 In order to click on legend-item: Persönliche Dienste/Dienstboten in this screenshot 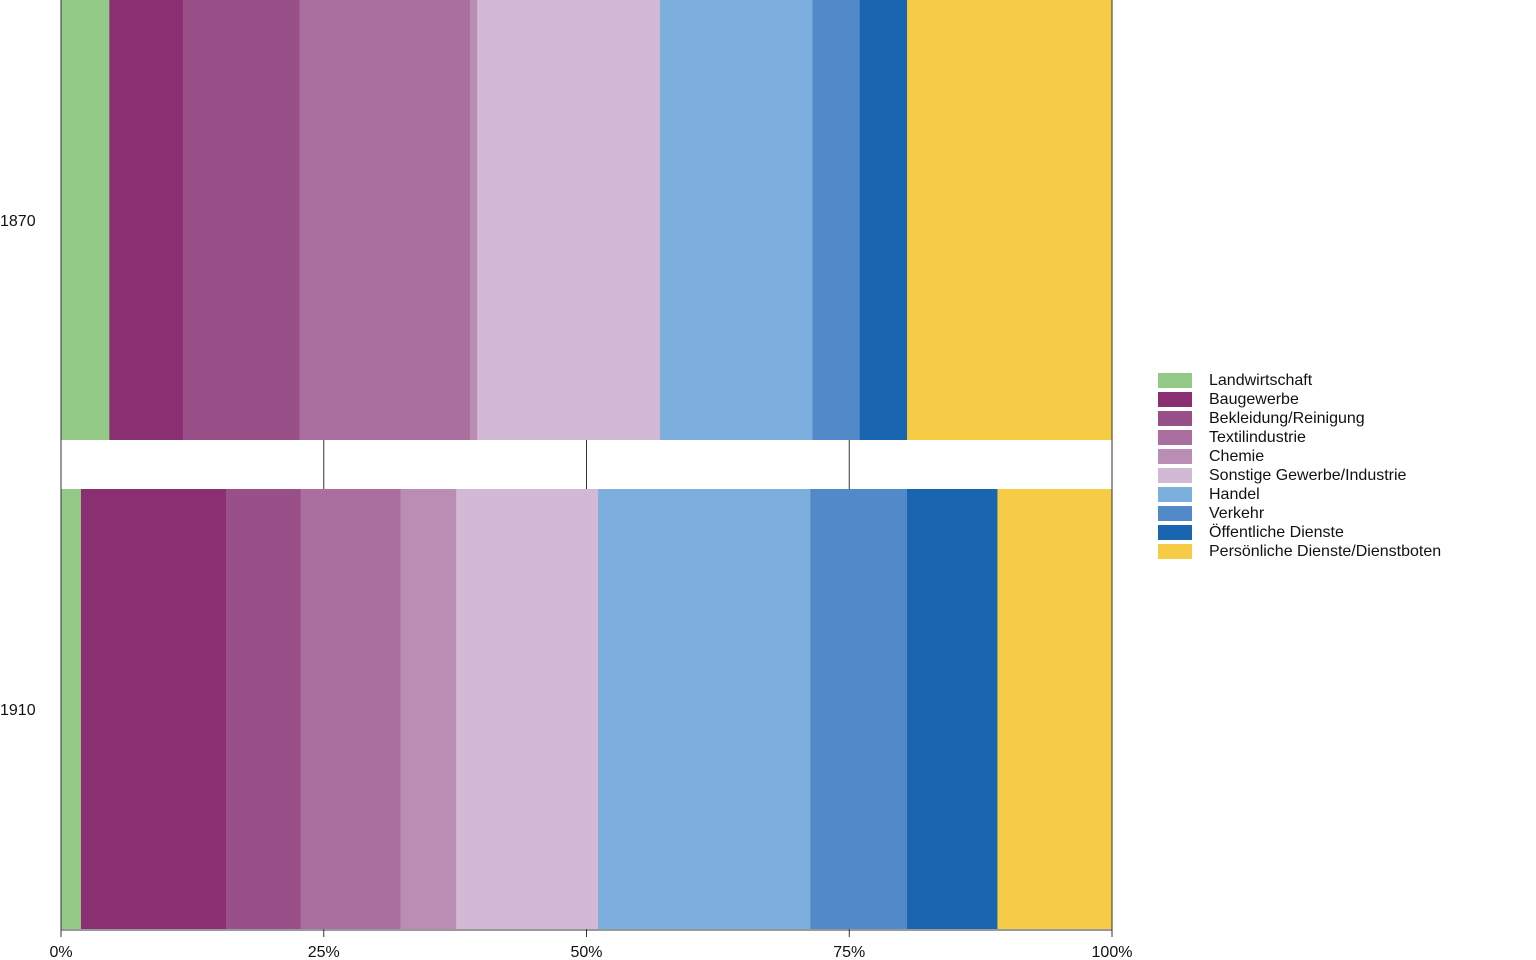, I will do `click(1299, 551)`.